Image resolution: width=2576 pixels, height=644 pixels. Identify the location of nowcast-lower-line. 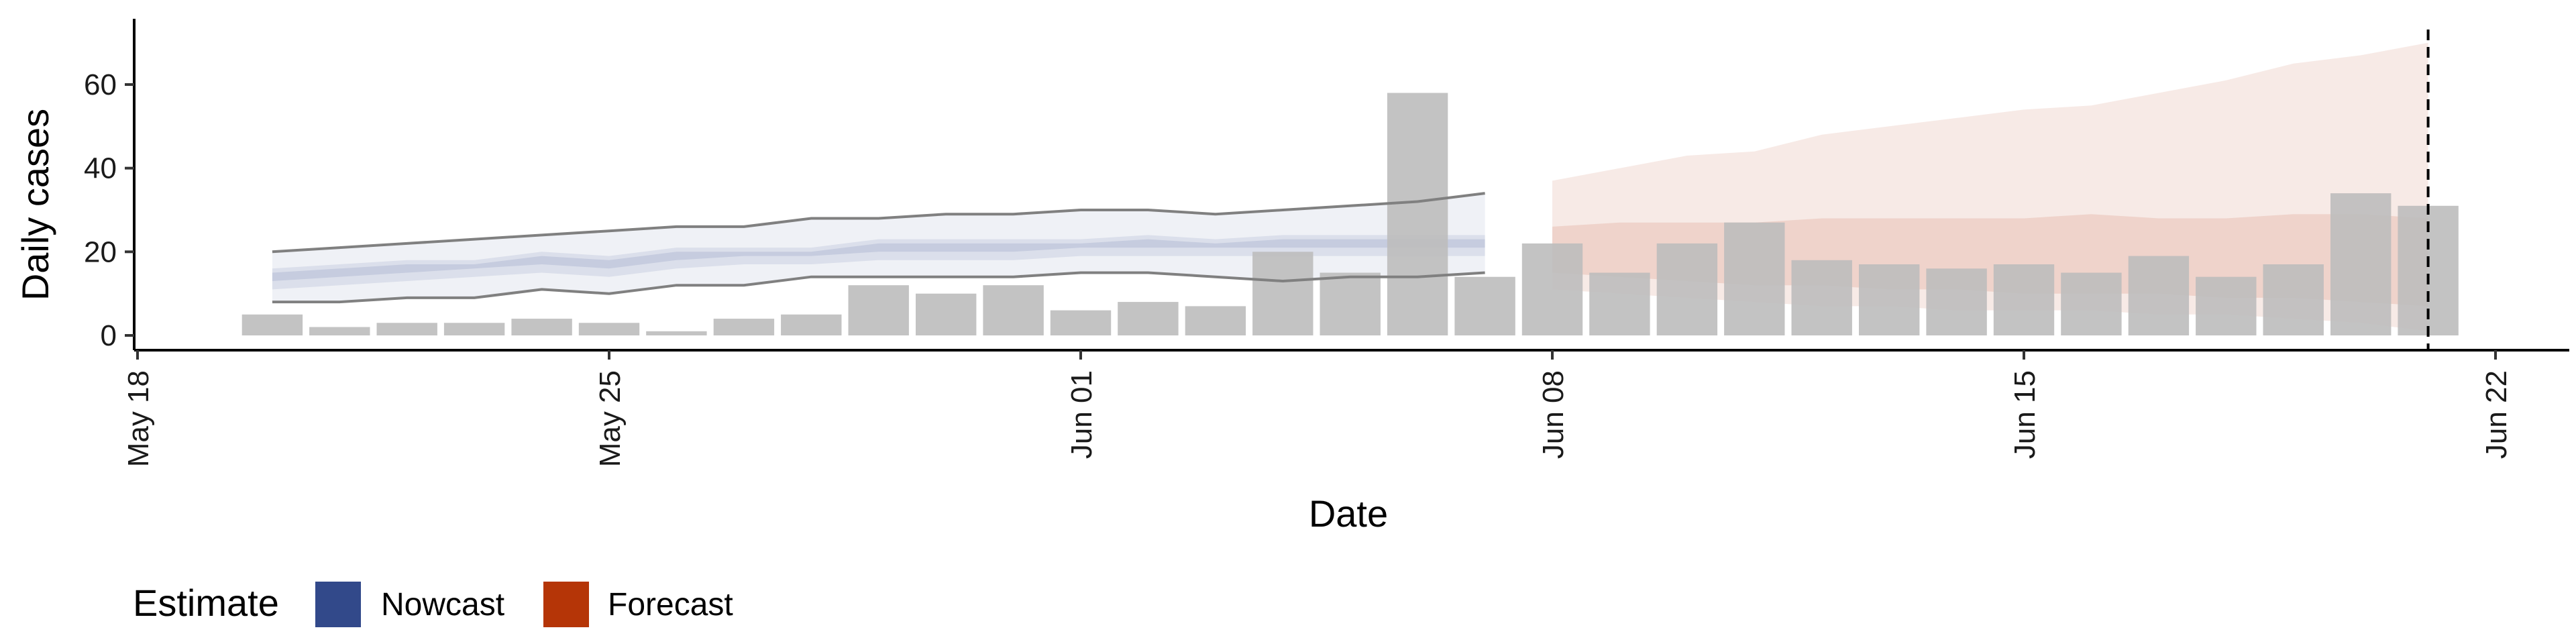
(878, 287).